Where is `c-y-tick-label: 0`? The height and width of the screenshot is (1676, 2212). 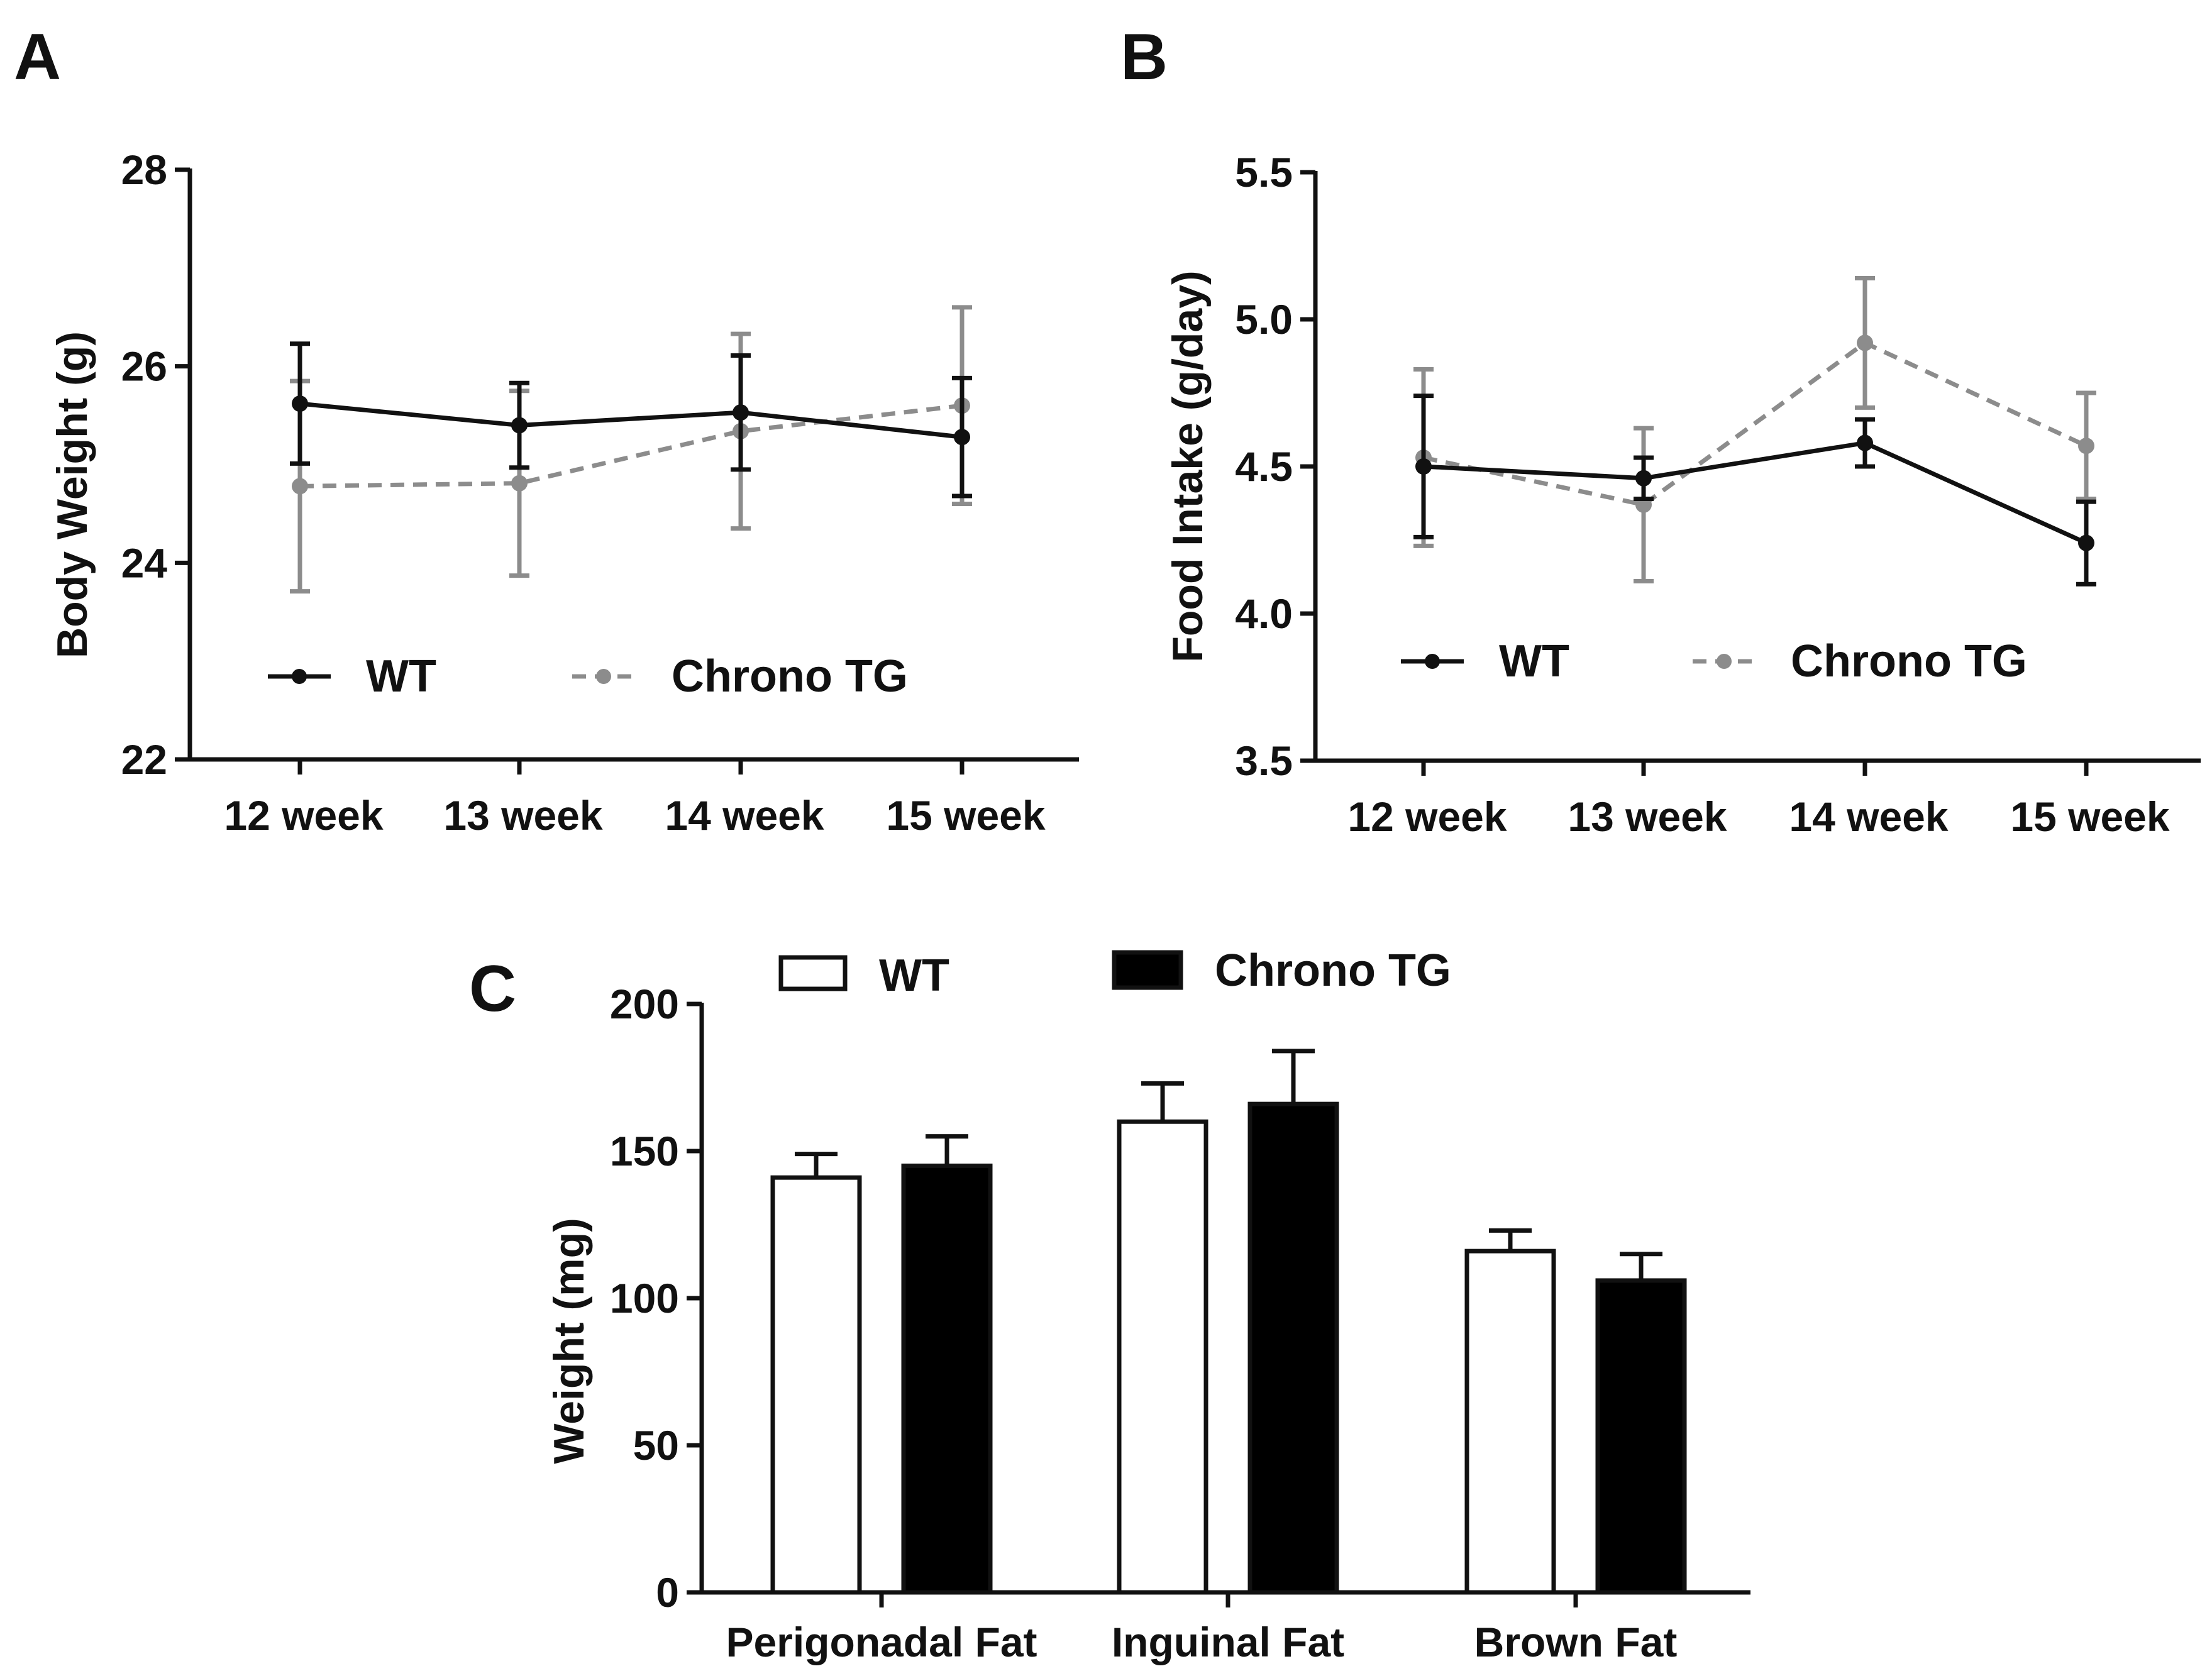
c-y-tick-label: 0 is located at coordinates (667, 1593).